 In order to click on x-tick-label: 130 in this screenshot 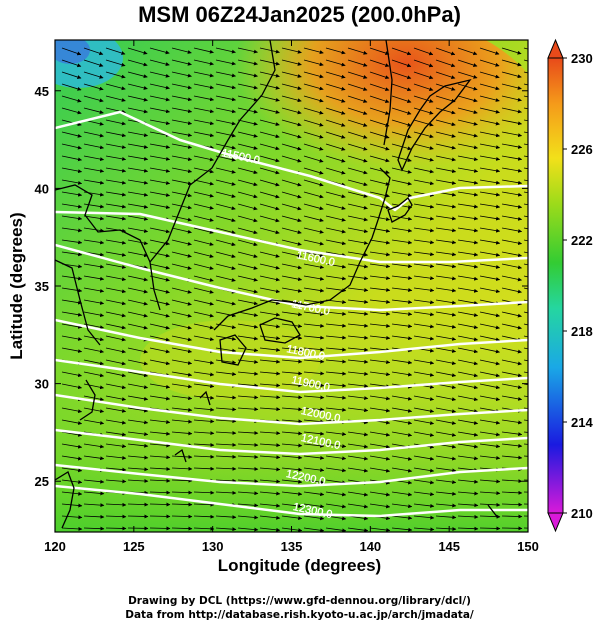, I will do `click(213, 546)`.